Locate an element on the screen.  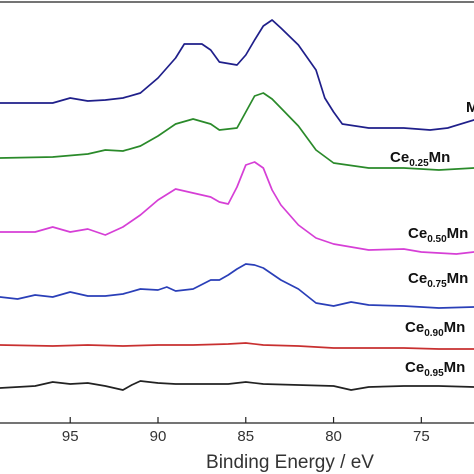
series-label-5: Ce0.95Mn is located at coordinates (435, 369).